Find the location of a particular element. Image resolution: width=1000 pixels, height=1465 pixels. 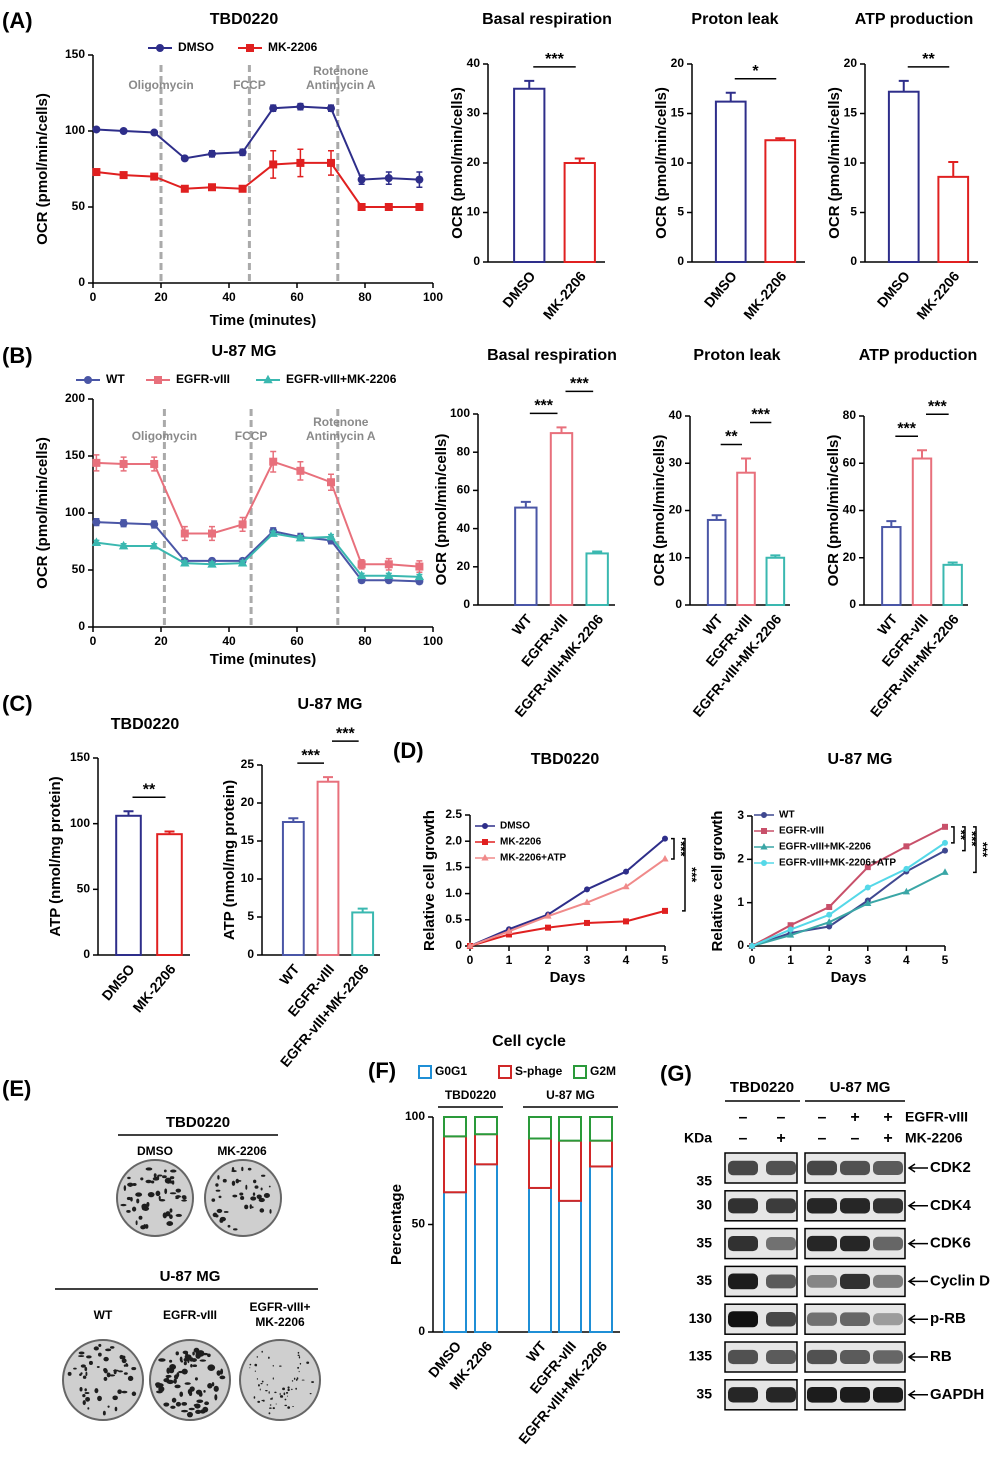

y-tick-label: 30 is located at coordinates (474, 113).